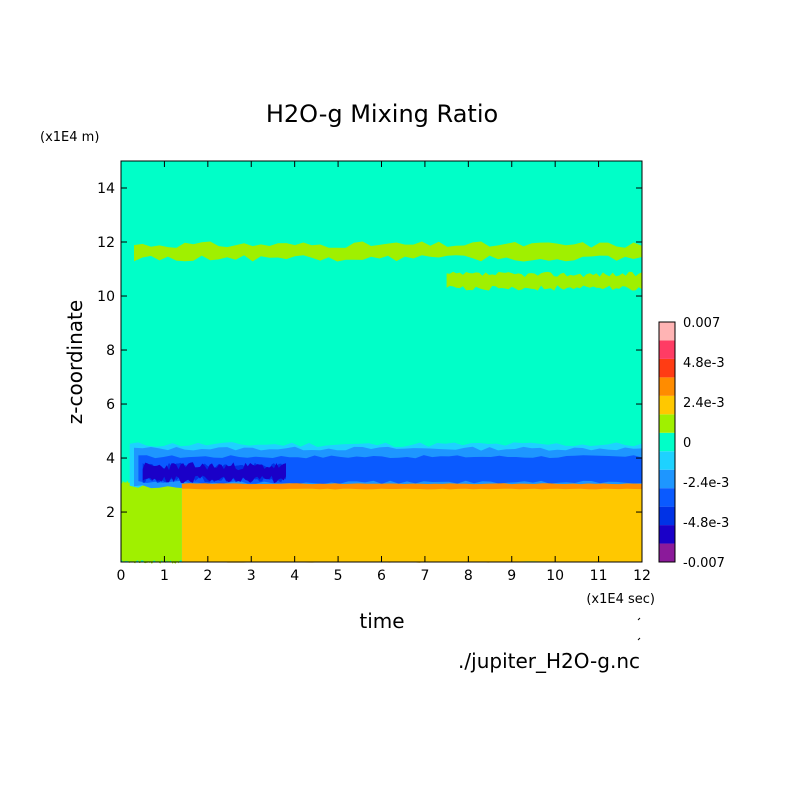 The height and width of the screenshot is (804, 804). What do you see at coordinates (110, 459) in the screenshot?
I see `y-tick-label: 4` at bounding box center [110, 459].